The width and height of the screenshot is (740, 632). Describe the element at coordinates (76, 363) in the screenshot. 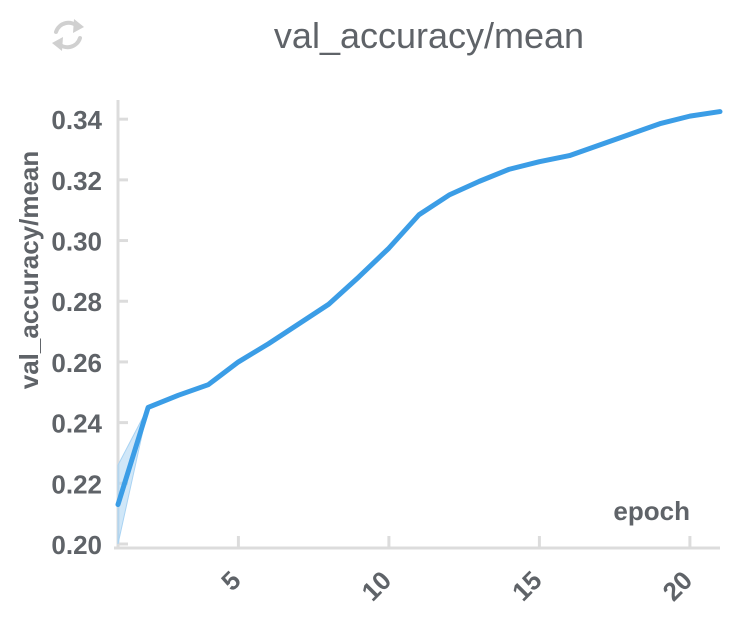

I see `y-tick-label: 0.26` at that location.